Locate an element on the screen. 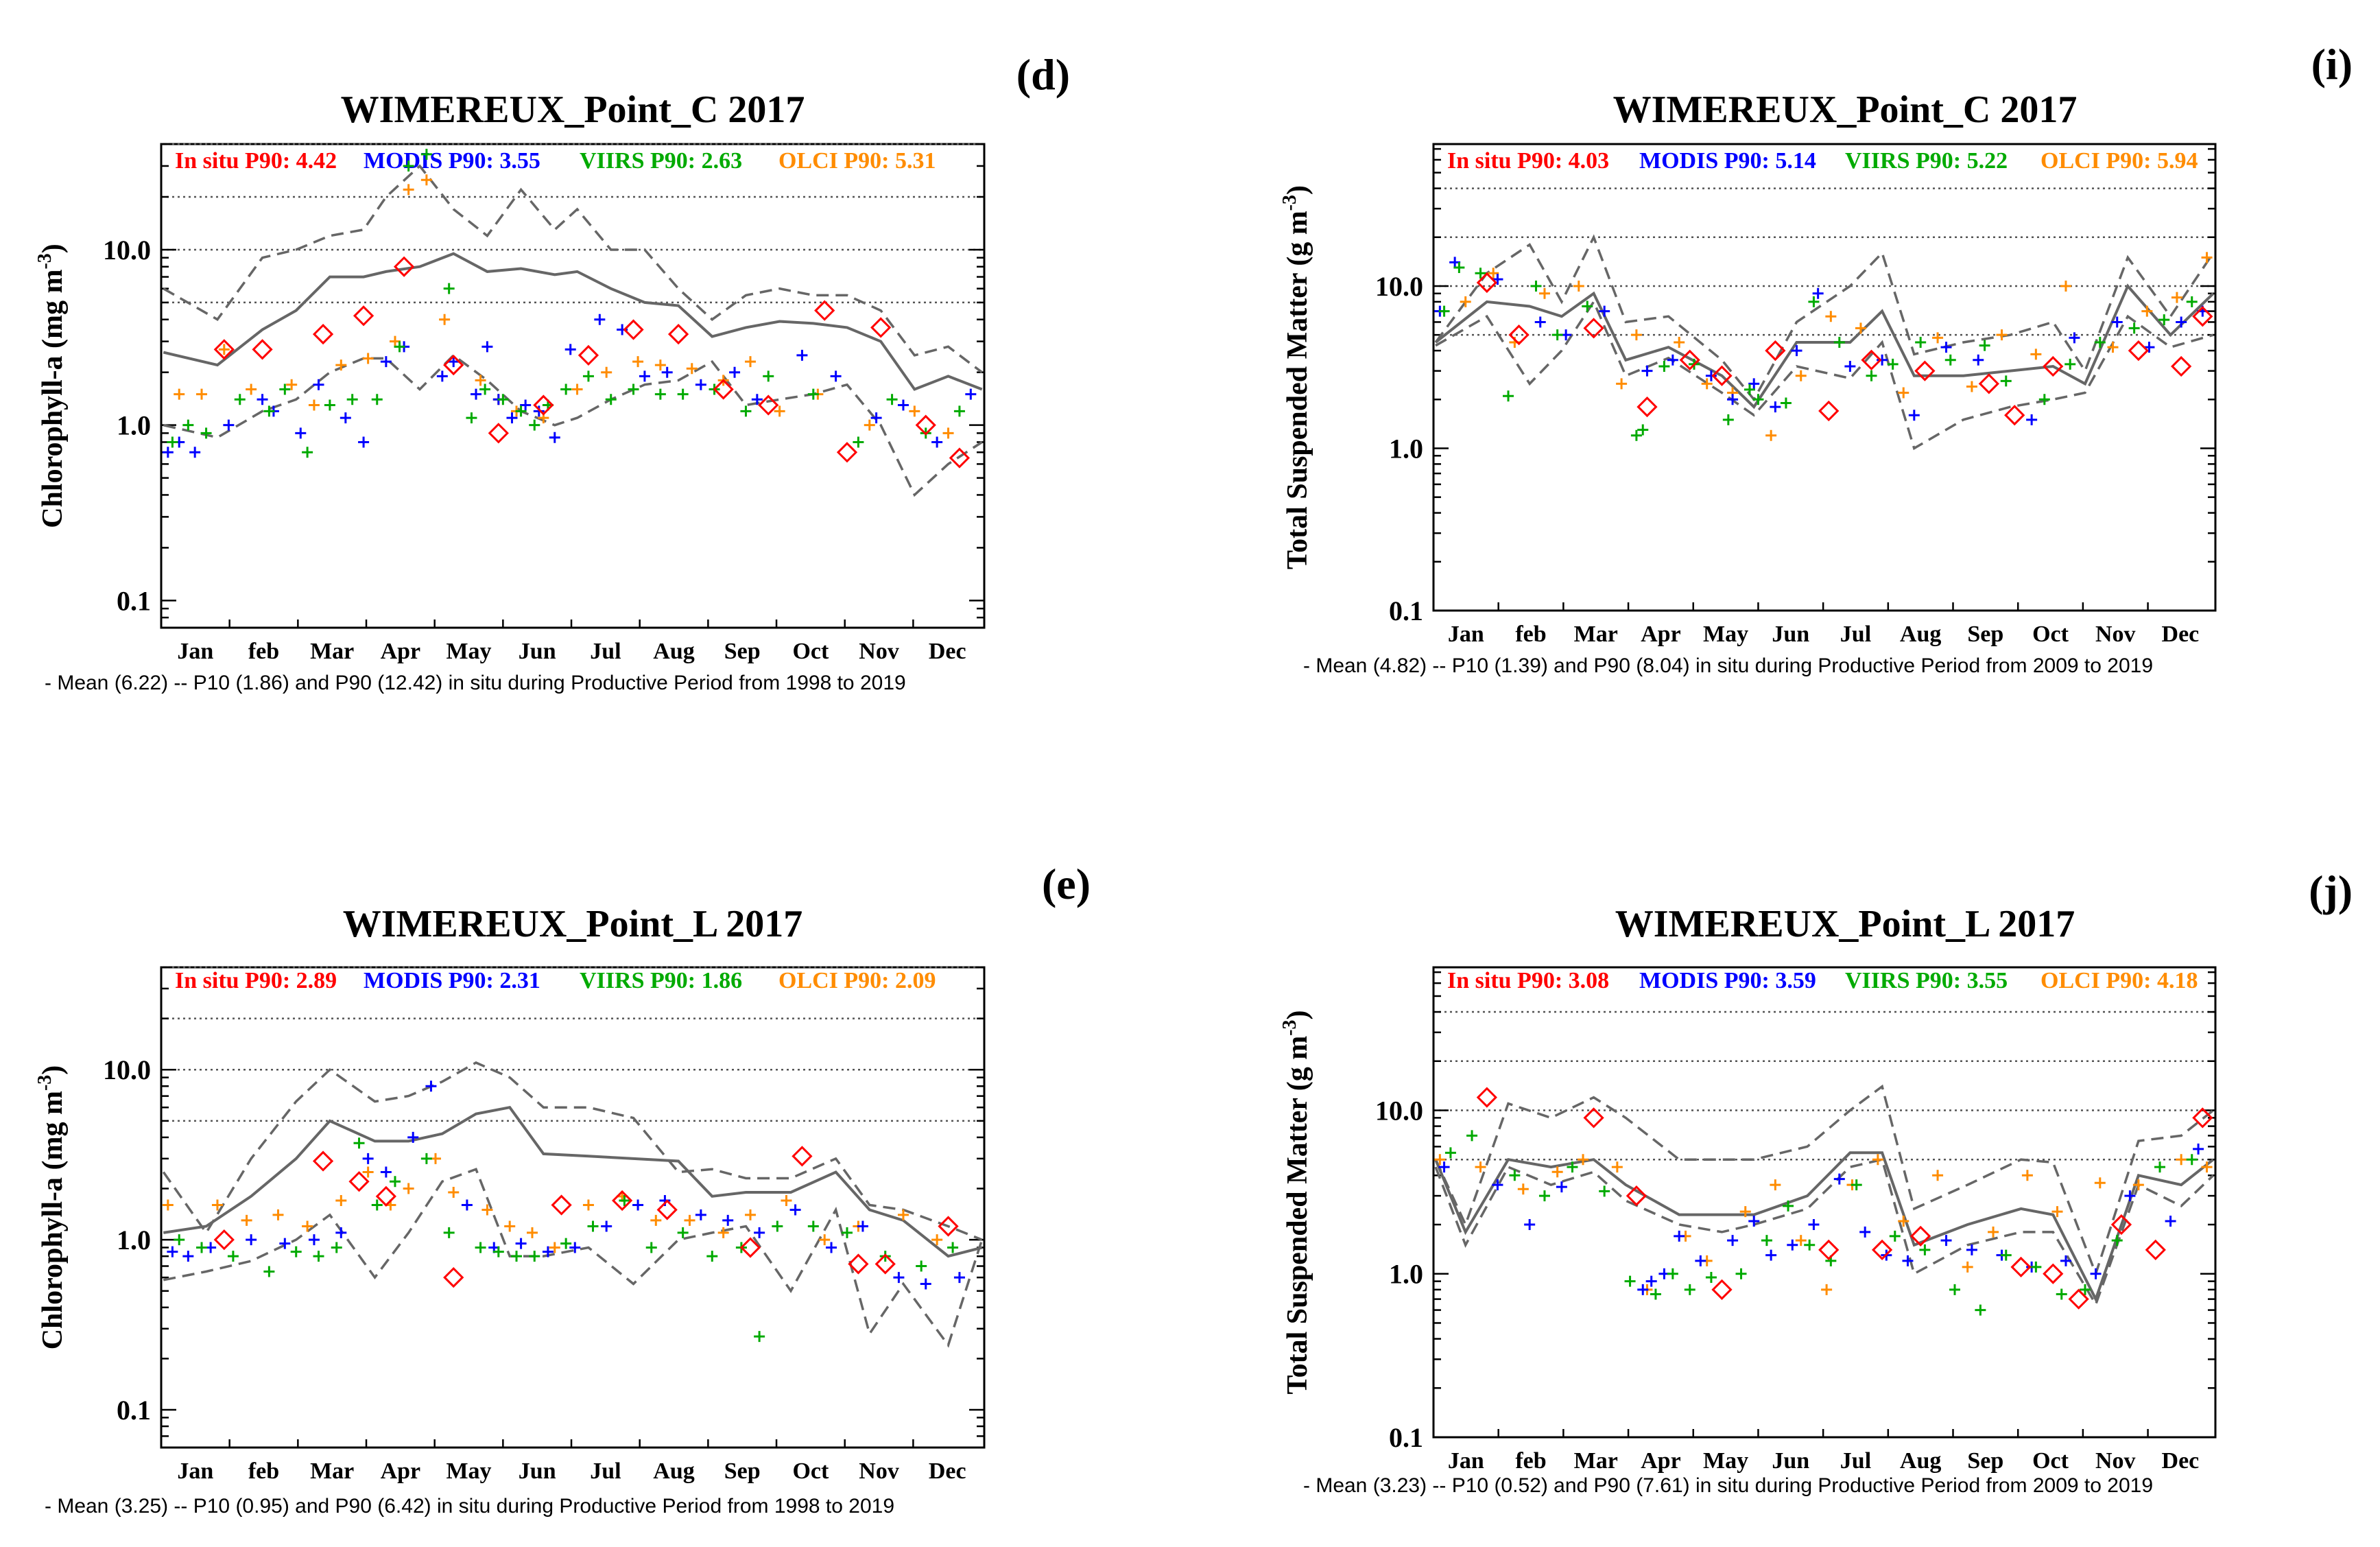  x-tick-label: Sep is located at coordinates (742, 651).